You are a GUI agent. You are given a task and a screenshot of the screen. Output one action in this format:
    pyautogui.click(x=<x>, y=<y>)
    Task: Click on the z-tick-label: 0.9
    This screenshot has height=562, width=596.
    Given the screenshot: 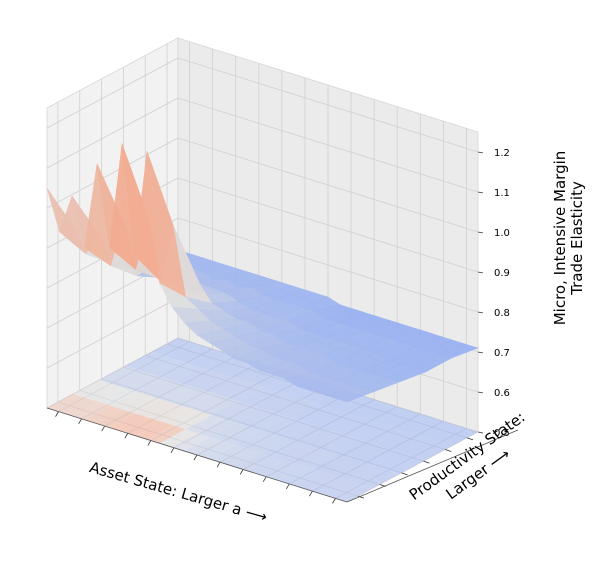 What is the action you would take?
    pyautogui.click(x=502, y=273)
    